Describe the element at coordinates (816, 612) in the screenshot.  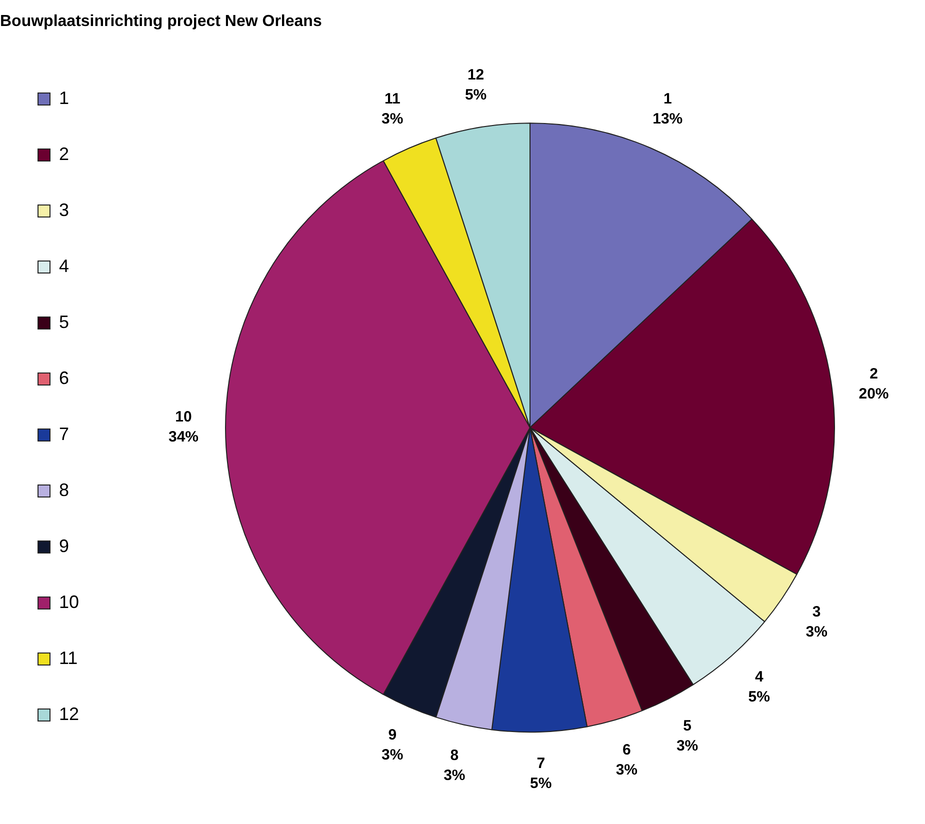
I see `slice-label: 3` at that location.